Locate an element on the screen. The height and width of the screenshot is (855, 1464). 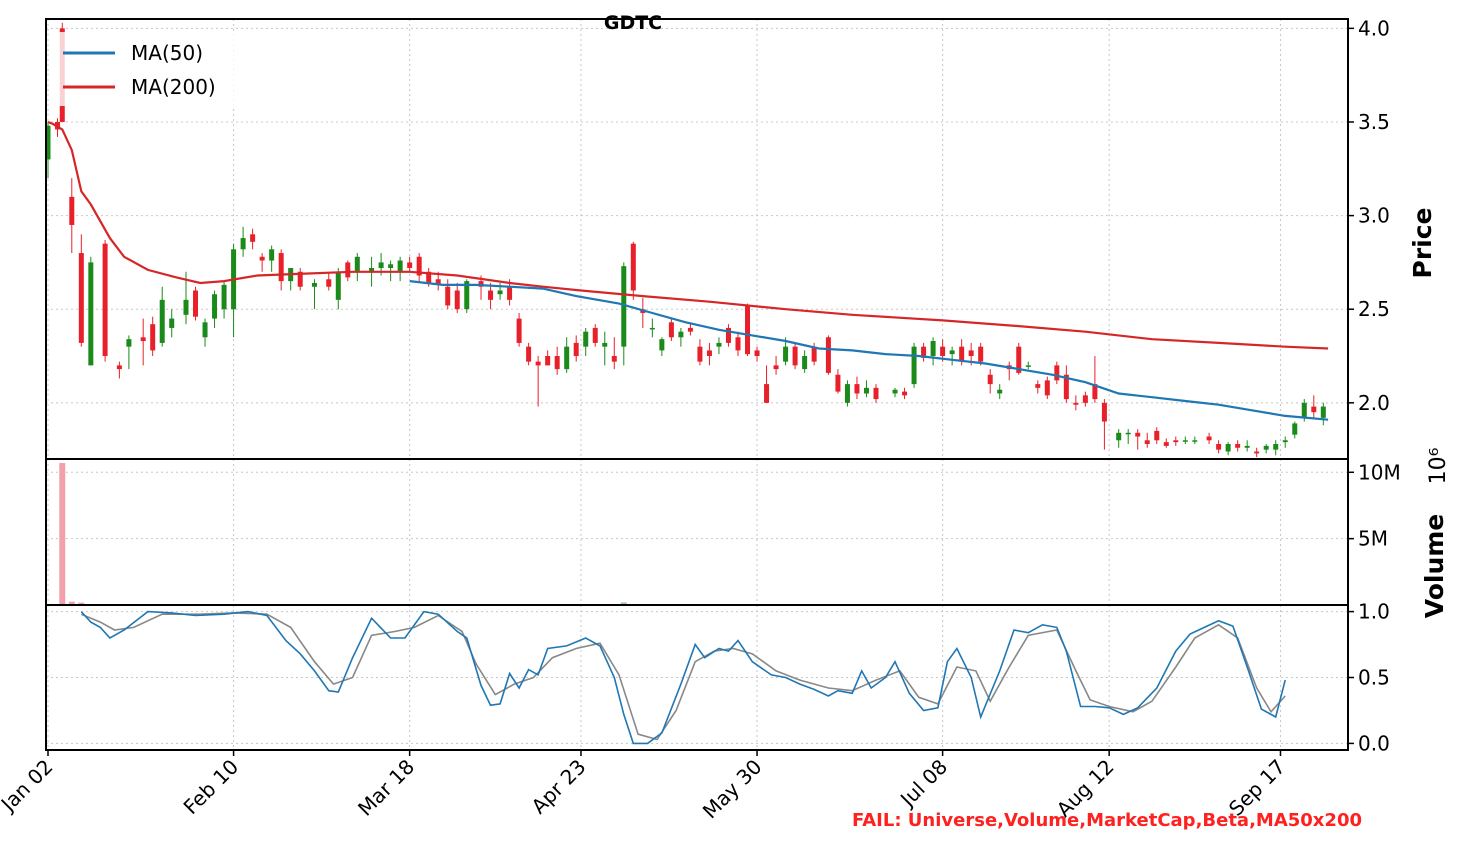
legend-ma200-label: MA(200) is located at coordinates (173, 87).